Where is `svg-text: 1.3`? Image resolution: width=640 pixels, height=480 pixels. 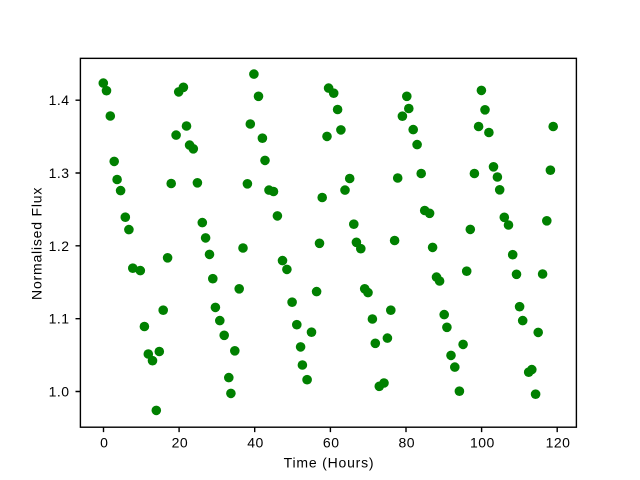 svg-text: 1.3 is located at coordinates (59, 173).